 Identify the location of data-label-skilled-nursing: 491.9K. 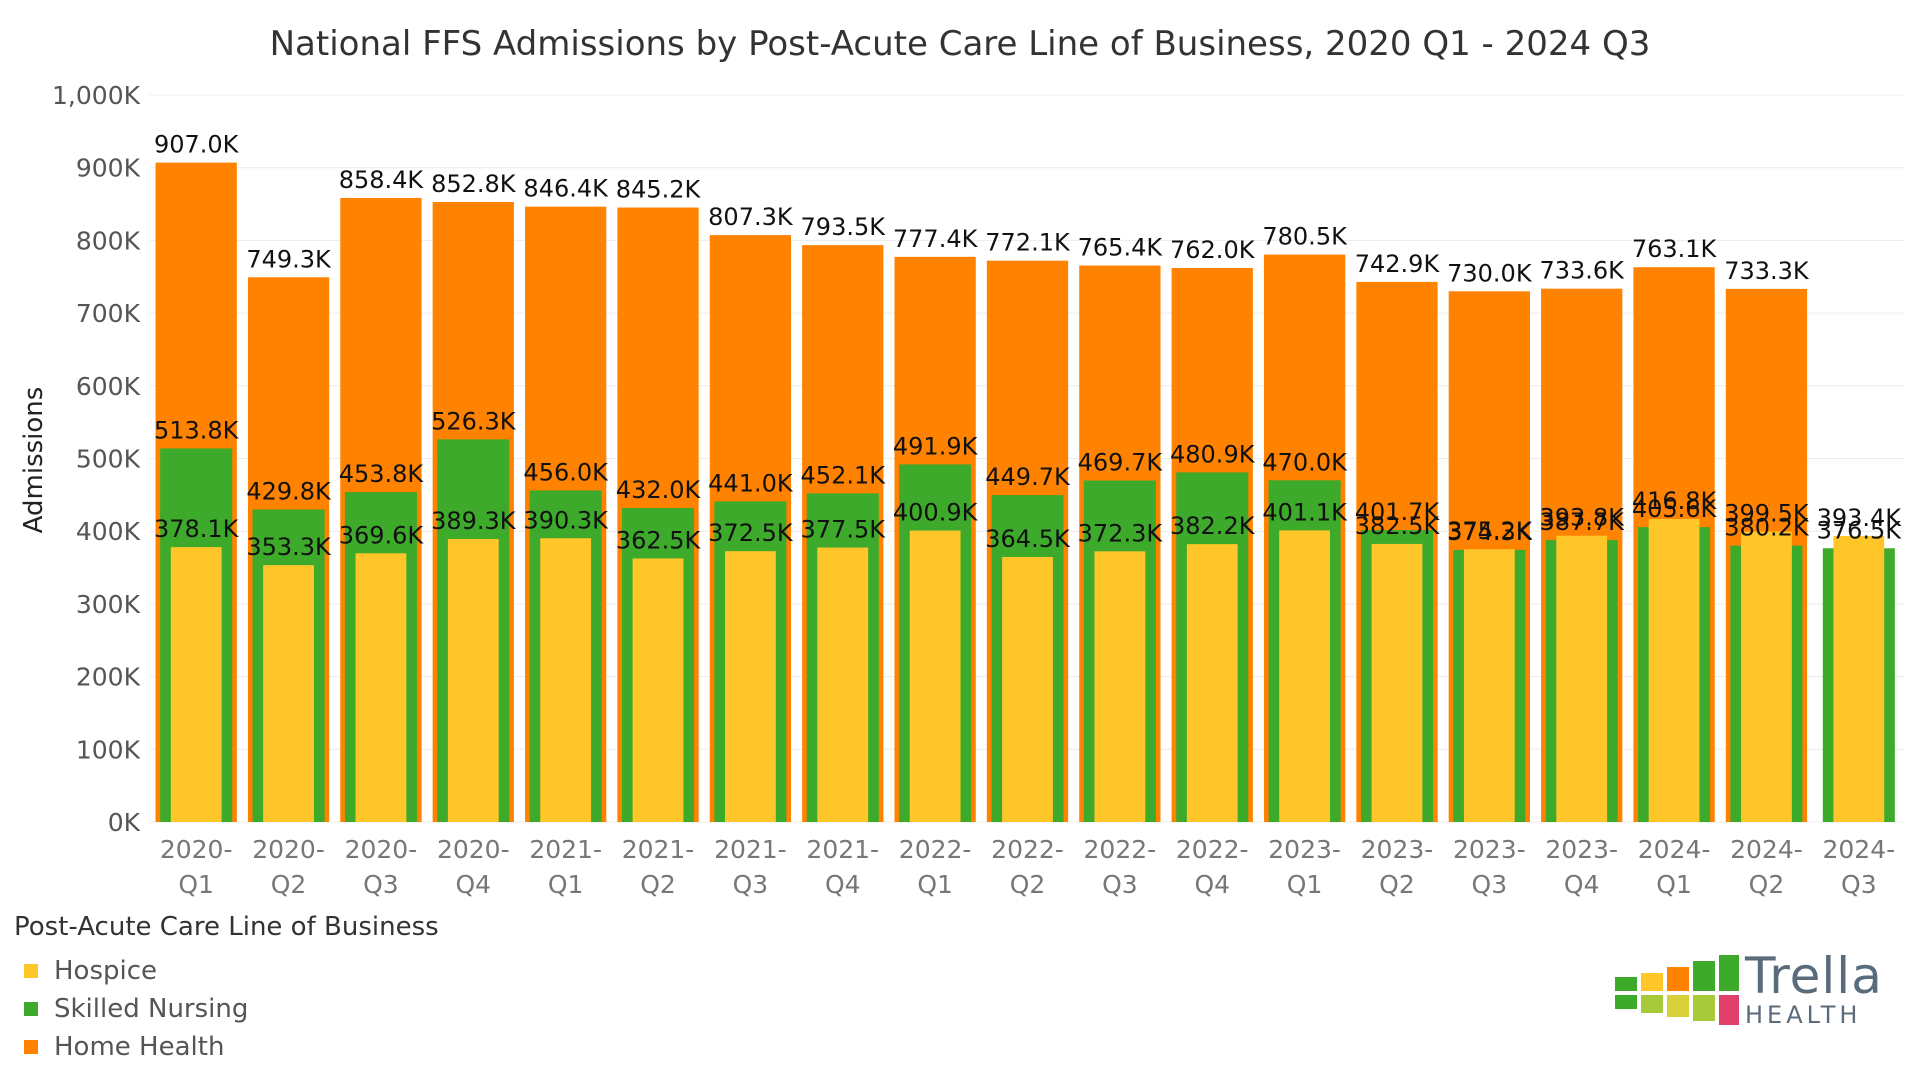
(936, 446).